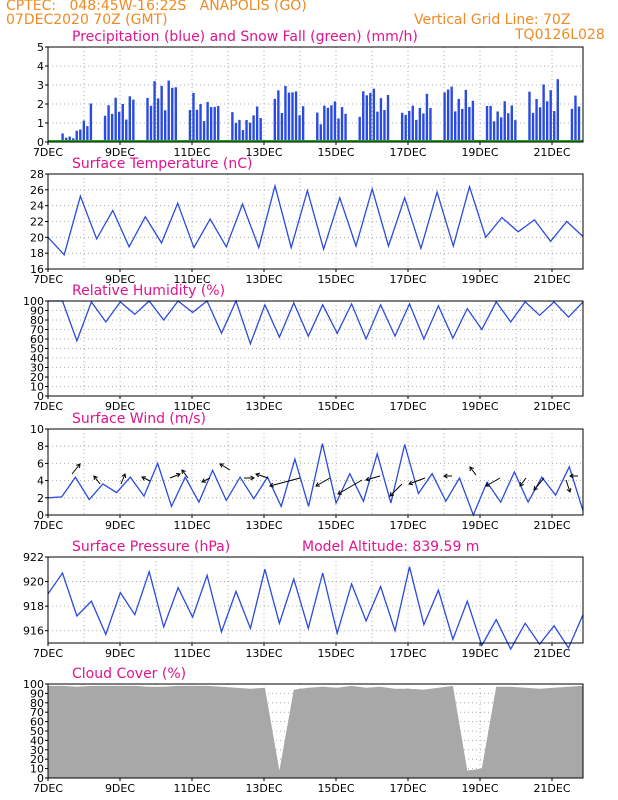 This screenshot has width=618, height=800. What do you see at coordinates (37, 712) in the screenshot?
I see `y-tick-label: 70` at bounding box center [37, 712].